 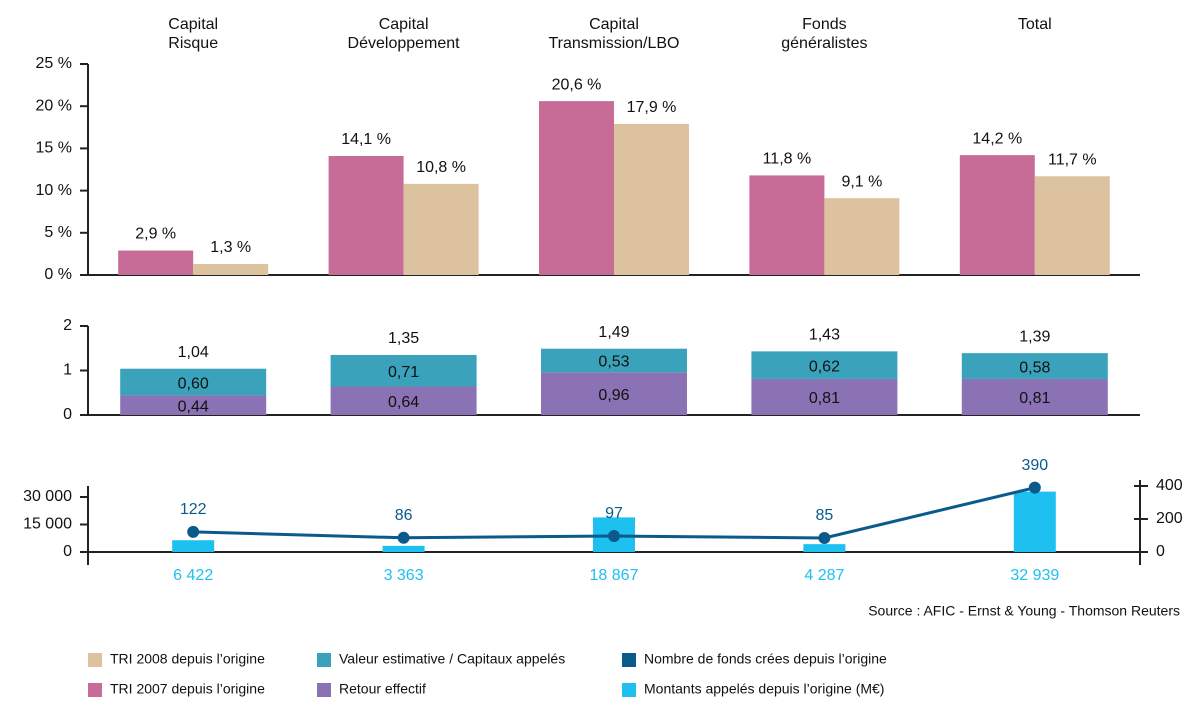 I want to click on value-label: 32 939, so click(x=1034, y=575).